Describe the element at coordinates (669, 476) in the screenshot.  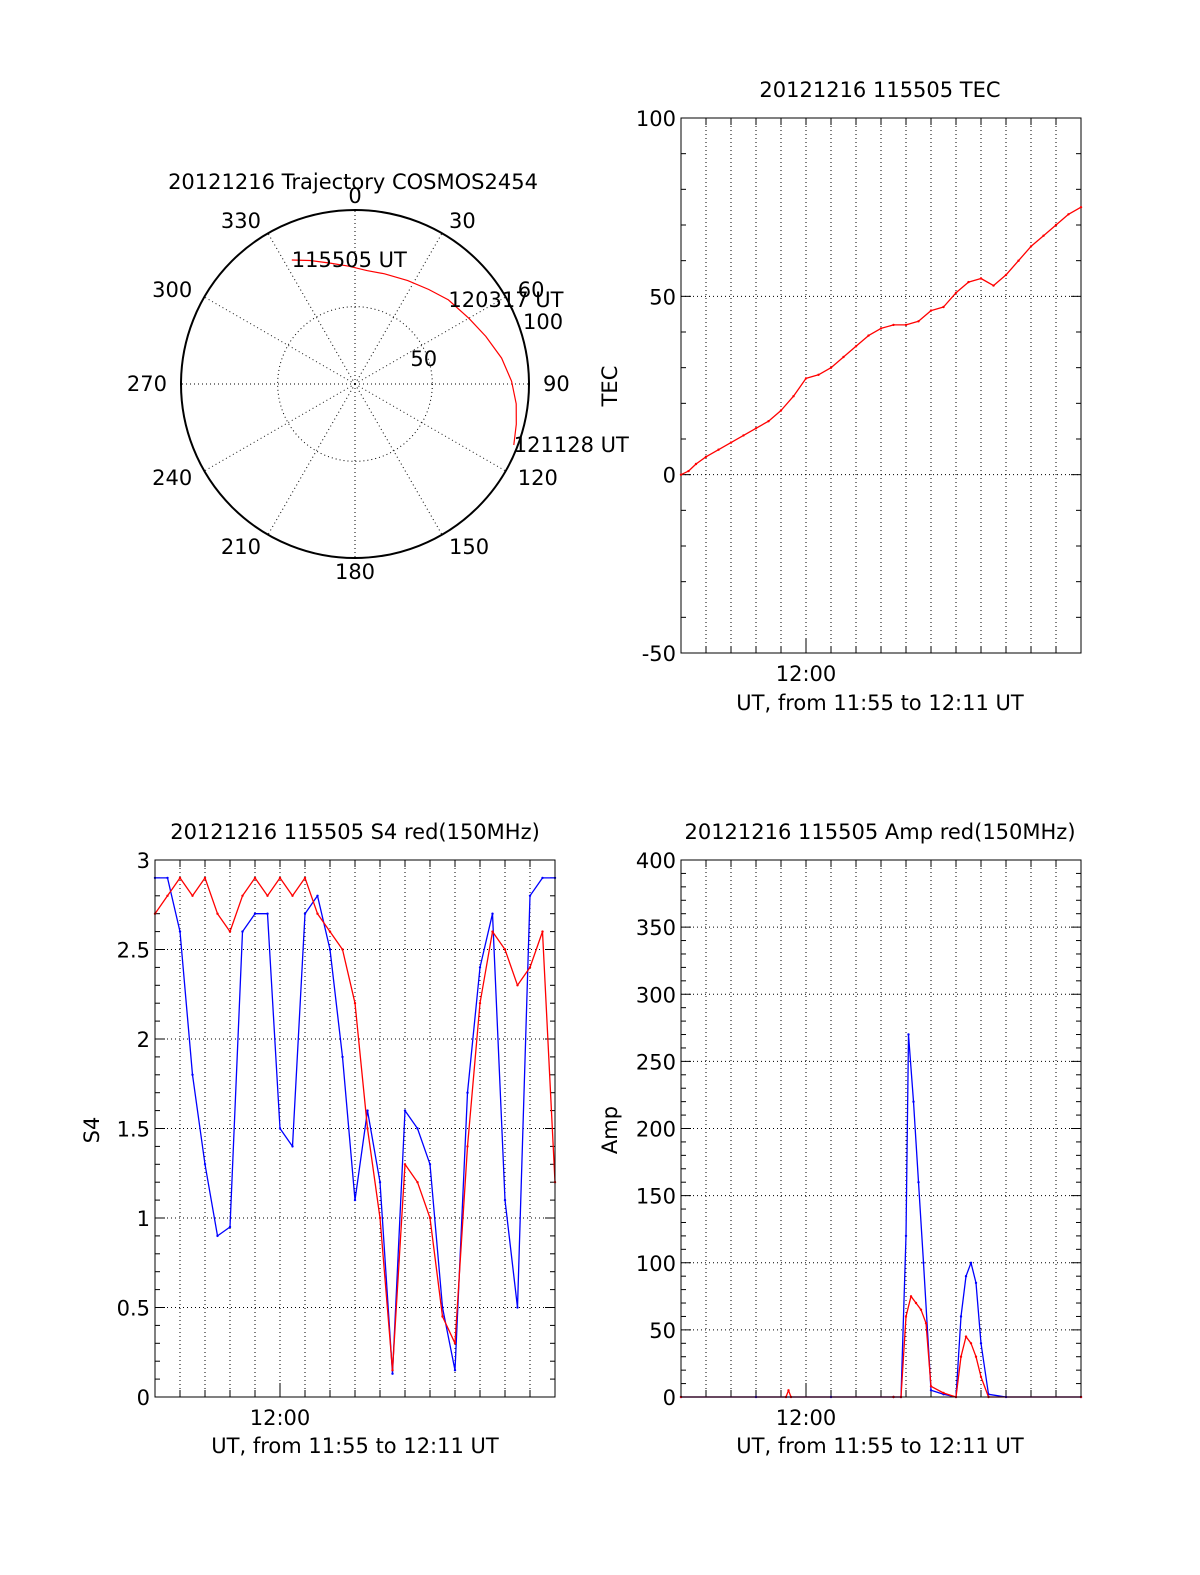
I see `y-tick-label: 0` at that location.